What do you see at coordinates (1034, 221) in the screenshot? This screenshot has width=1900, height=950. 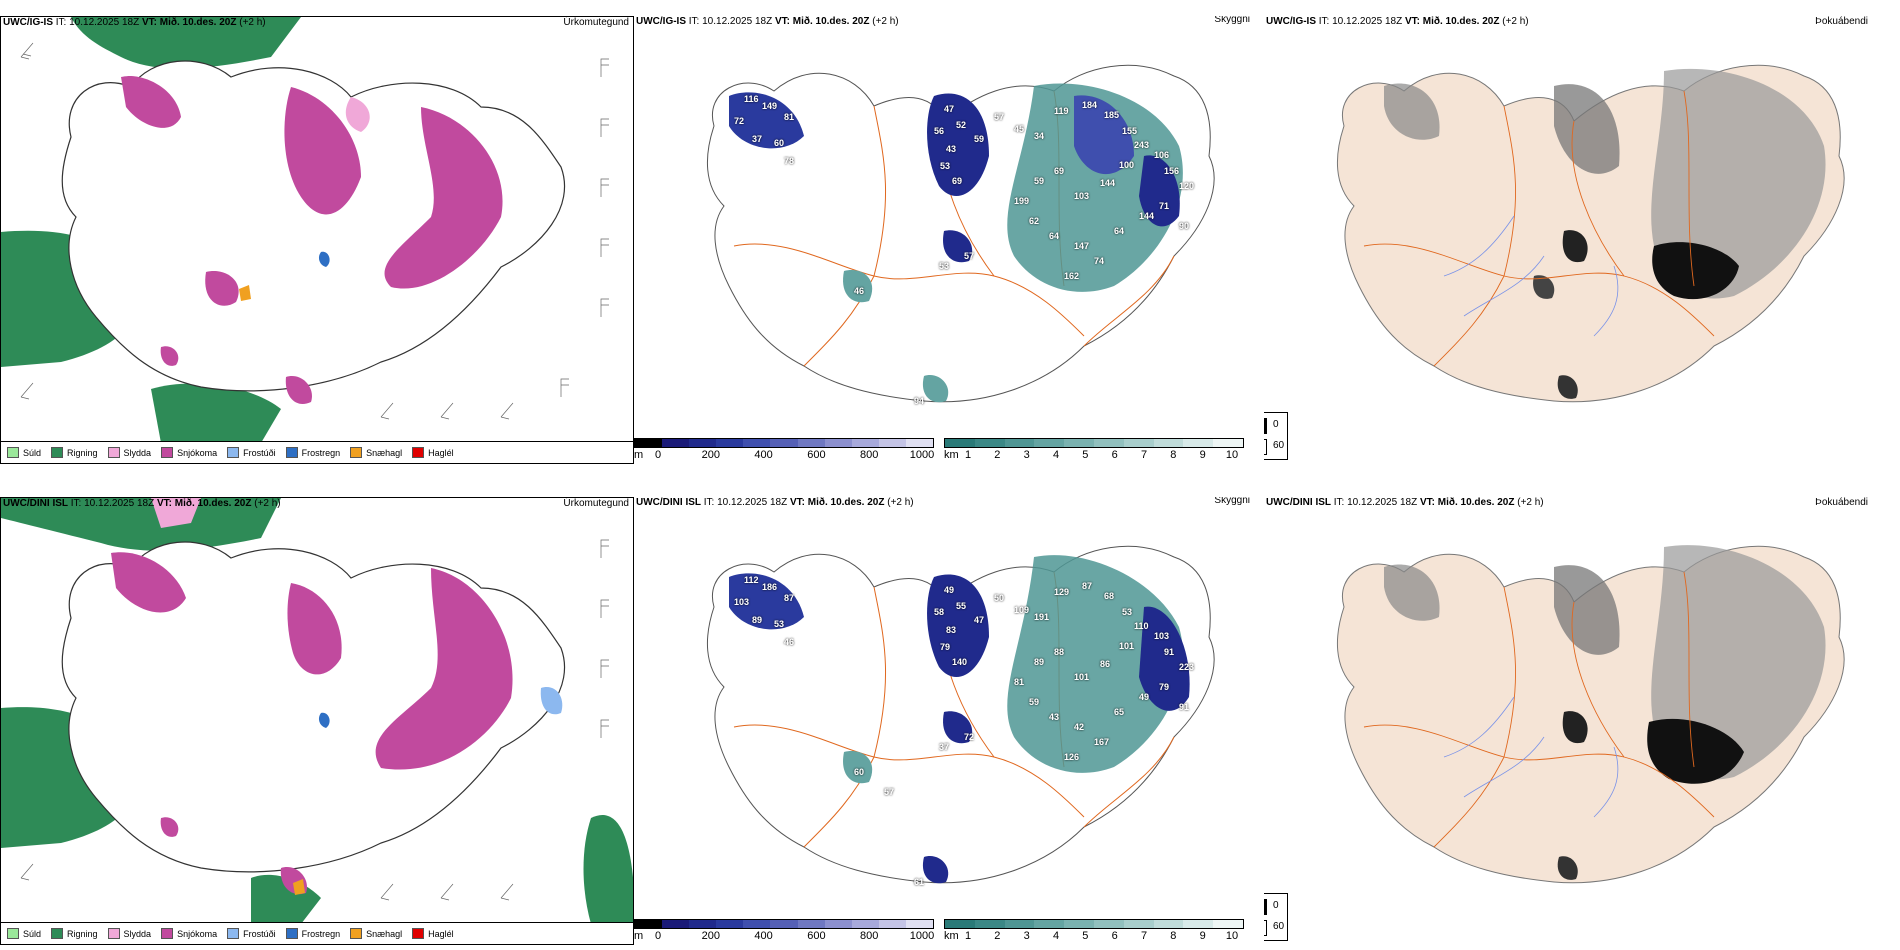 I see `ceiling-height-label: 62` at bounding box center [1034, 221].